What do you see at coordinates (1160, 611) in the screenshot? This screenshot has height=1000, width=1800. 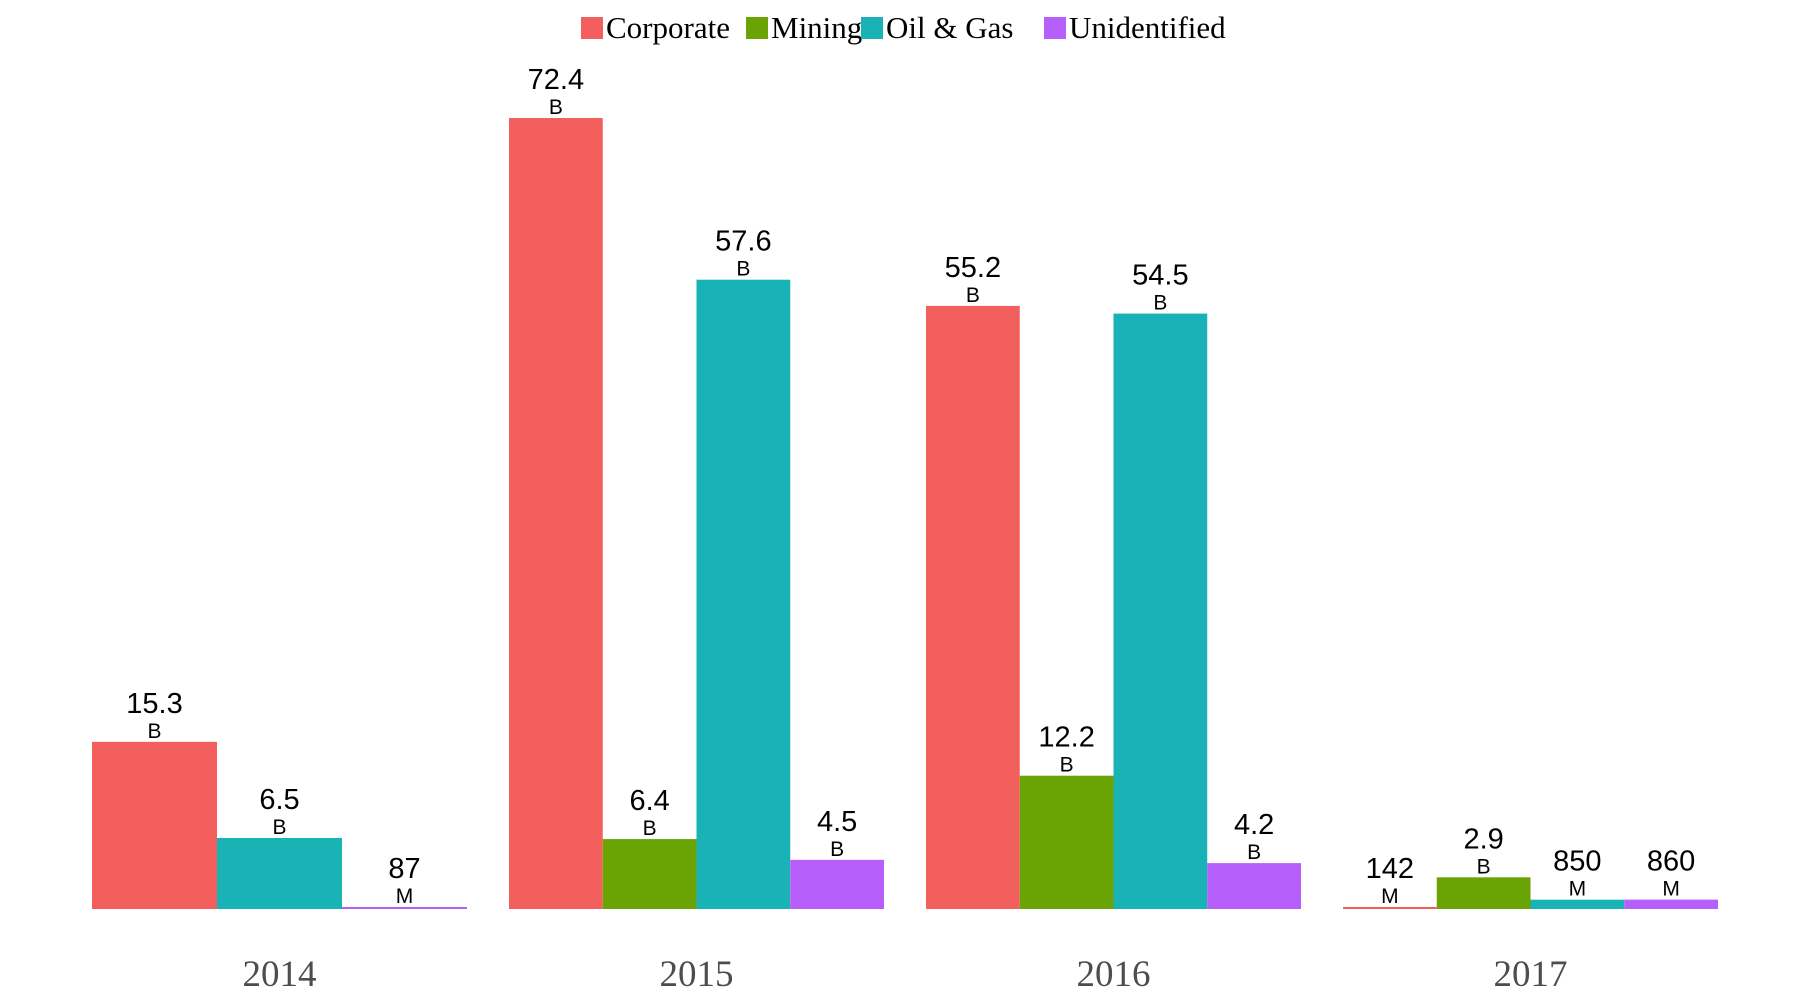 I see `bar-oil-gas-2016` at bounding box center [1160, 611].